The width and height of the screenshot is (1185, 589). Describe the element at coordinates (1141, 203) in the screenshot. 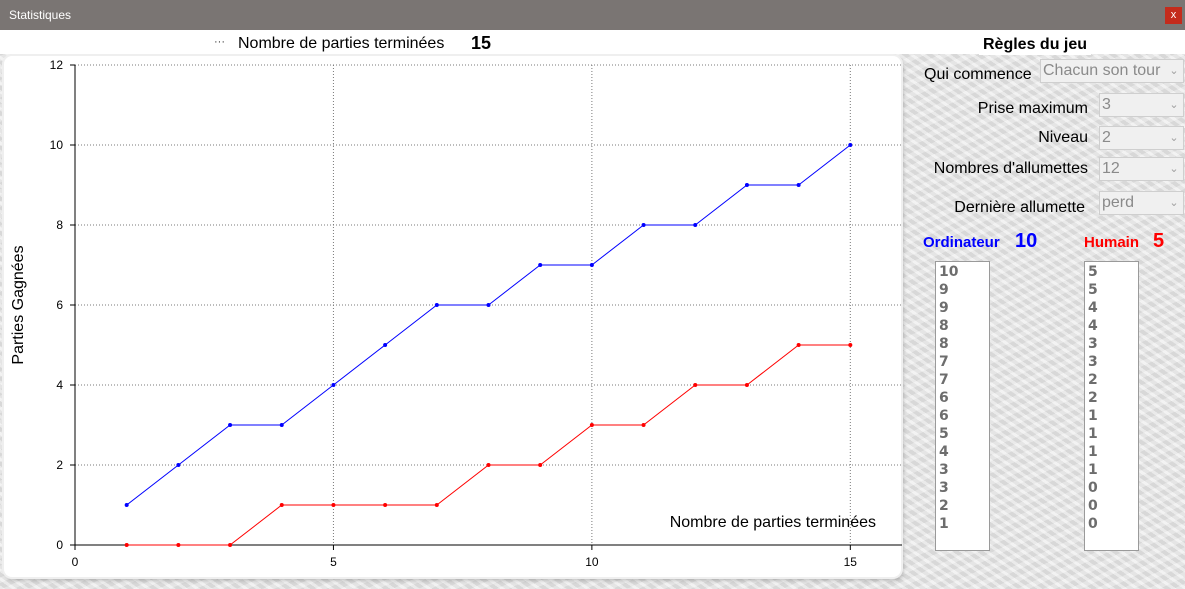

I see `last-match-select: perd ⌄` at that location.